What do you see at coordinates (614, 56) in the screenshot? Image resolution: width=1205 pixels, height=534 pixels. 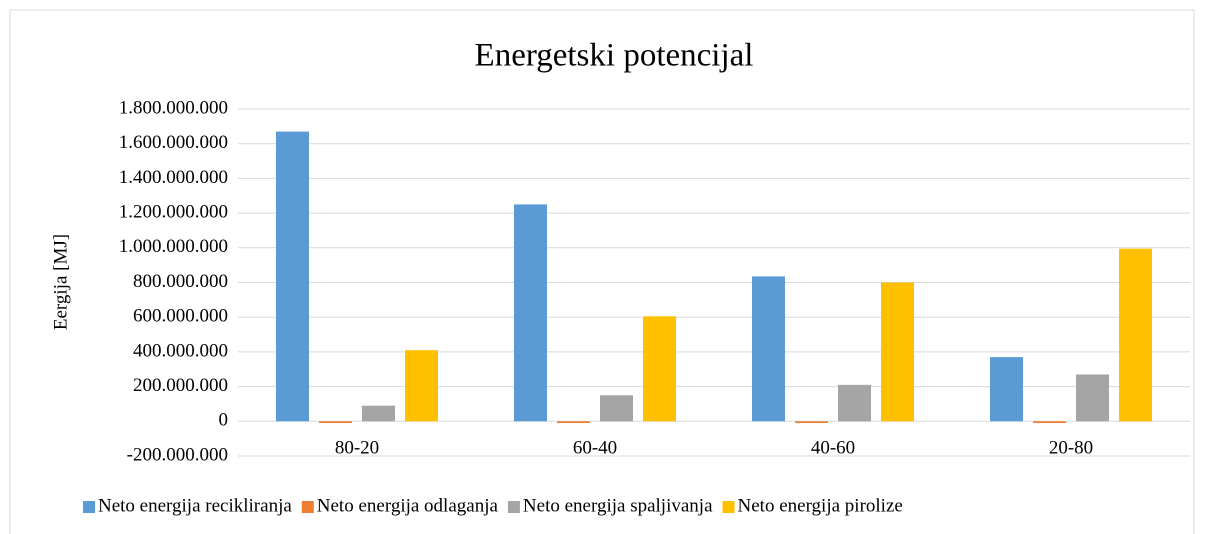 I see `chart-title: Energetski potencijal` at bounding box center [614, 56].